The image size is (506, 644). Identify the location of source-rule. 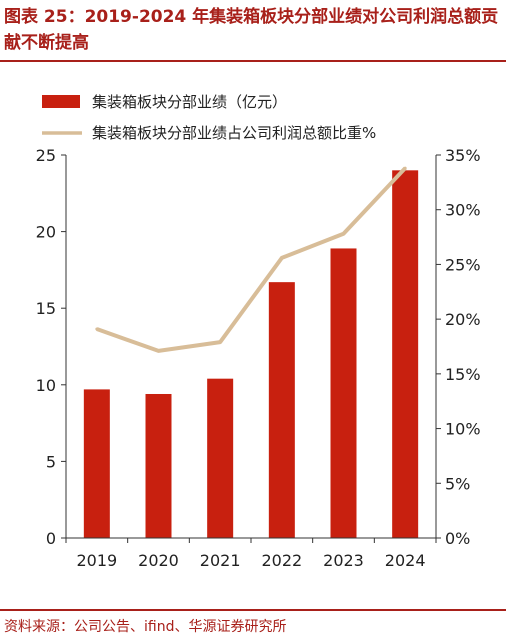
(253, 610).